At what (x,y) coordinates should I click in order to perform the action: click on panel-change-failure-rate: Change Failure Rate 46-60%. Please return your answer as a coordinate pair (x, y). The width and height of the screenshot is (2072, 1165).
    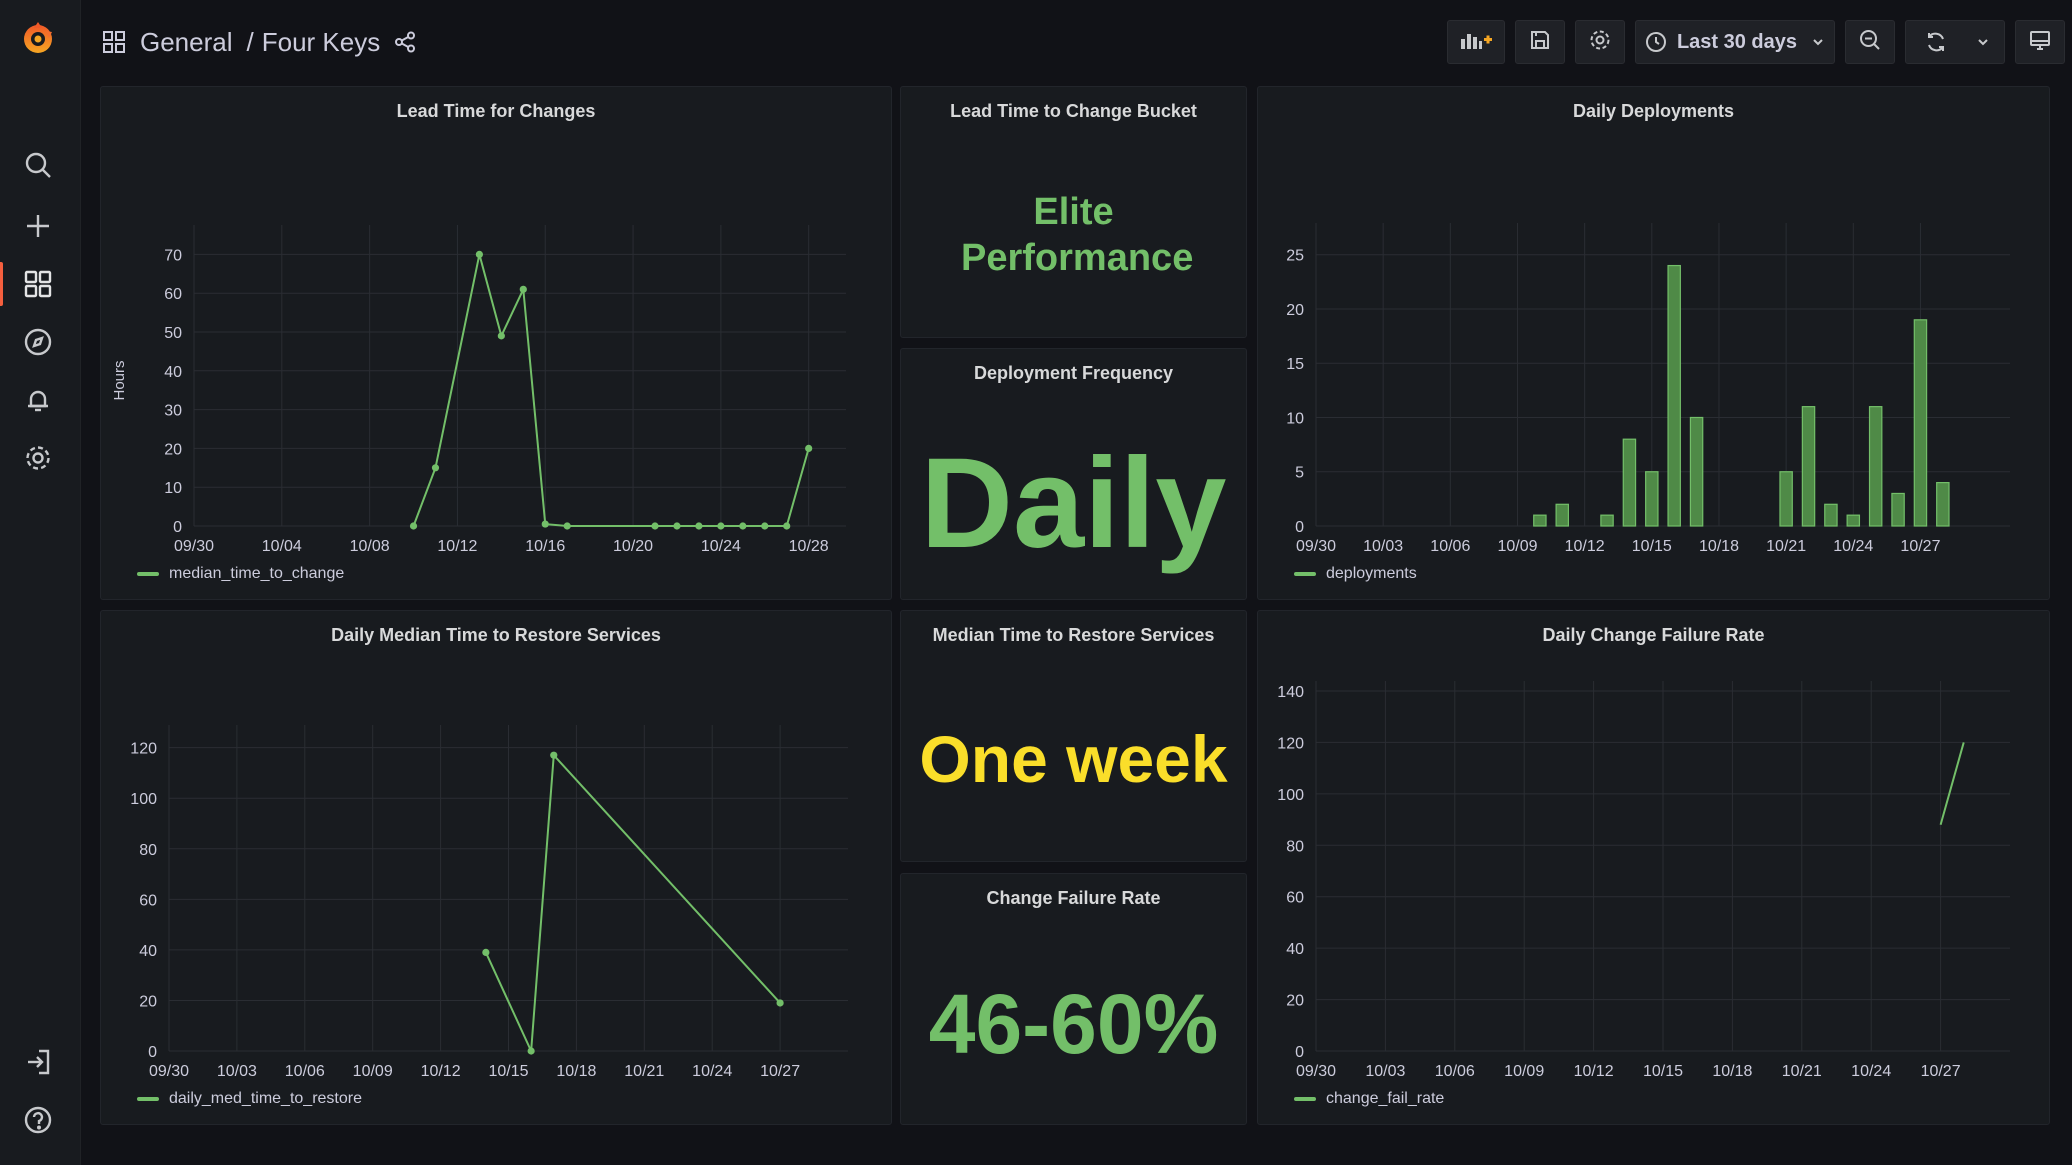
    Looking at the image, I should click on (1073, 999).